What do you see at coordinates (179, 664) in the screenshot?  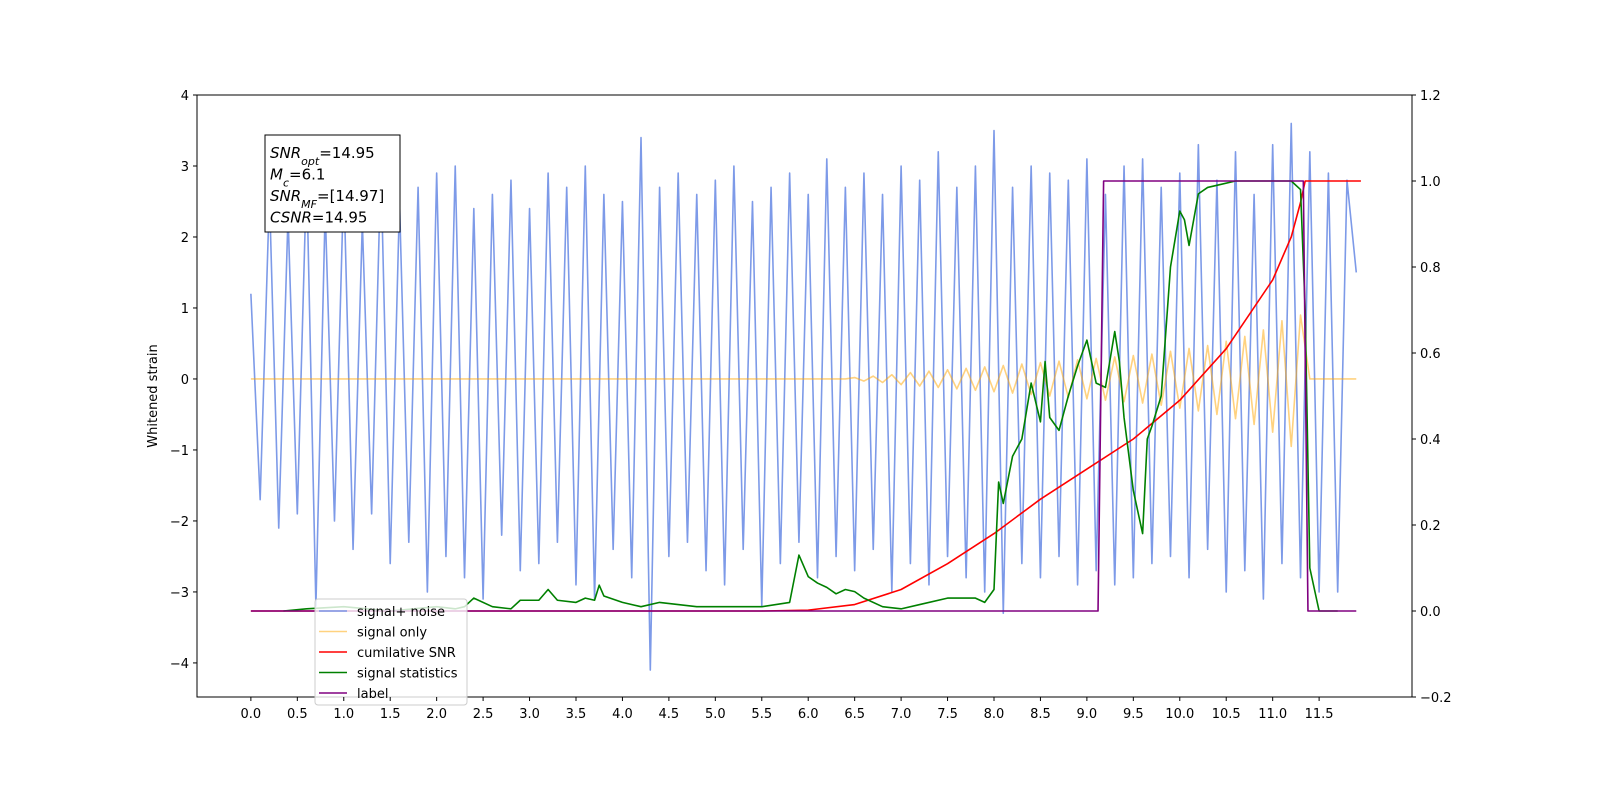 I see `y-tick-label: −4` at bounding box center [179, 664].